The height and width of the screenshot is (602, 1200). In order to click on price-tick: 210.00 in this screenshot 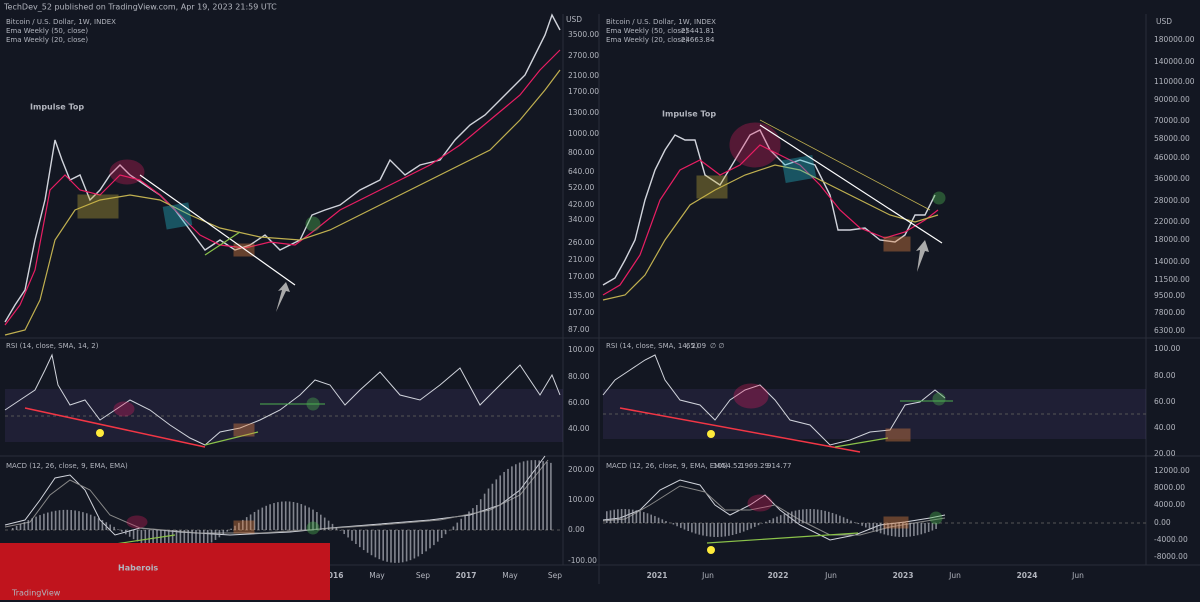, I will do `click(581, 259)`.